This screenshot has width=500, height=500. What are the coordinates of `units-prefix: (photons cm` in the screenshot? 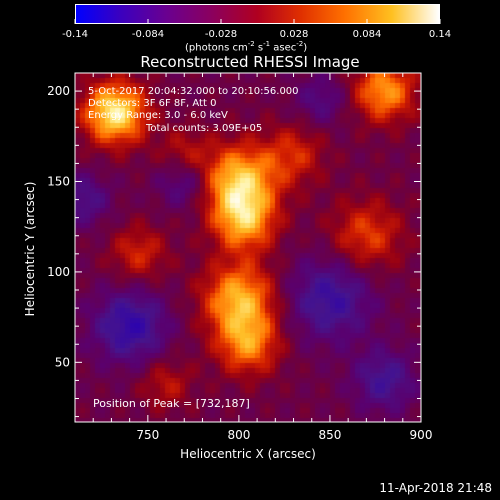 It's located at (216, 48).